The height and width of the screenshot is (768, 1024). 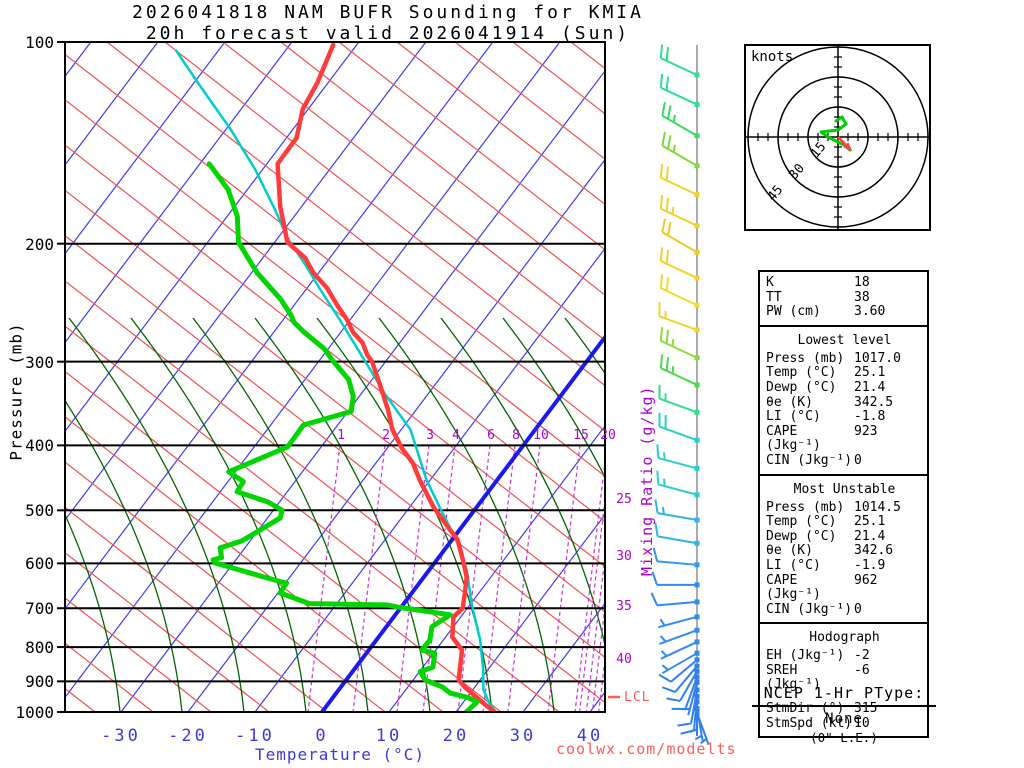 I want to click on indices-section-title: Hodograph, so click(x=844, y=638).